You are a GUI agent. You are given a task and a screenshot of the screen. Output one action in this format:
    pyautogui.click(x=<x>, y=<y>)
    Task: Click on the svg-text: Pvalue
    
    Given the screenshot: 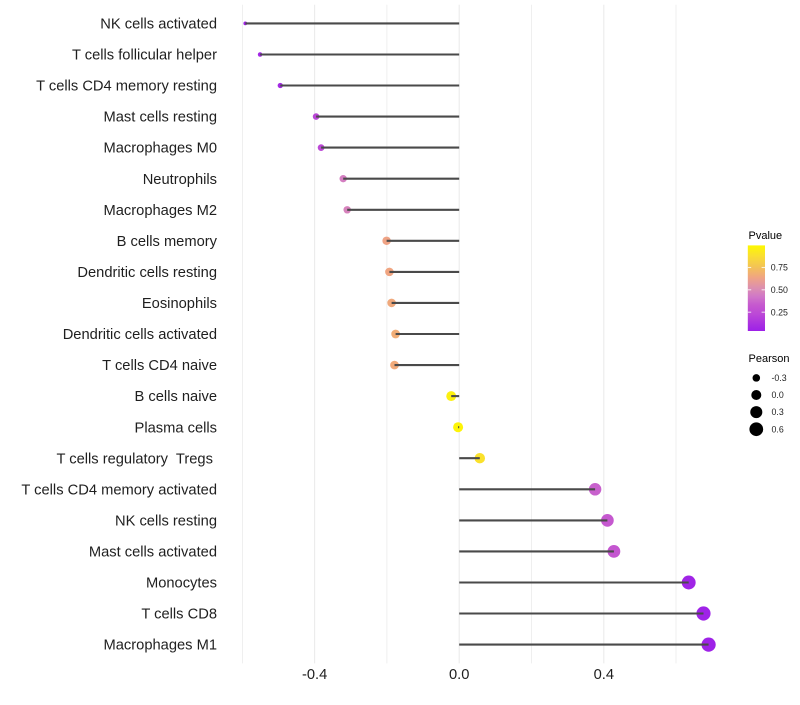 What is the action you would take?
    pyautogui.click(x=766, y=236)
    